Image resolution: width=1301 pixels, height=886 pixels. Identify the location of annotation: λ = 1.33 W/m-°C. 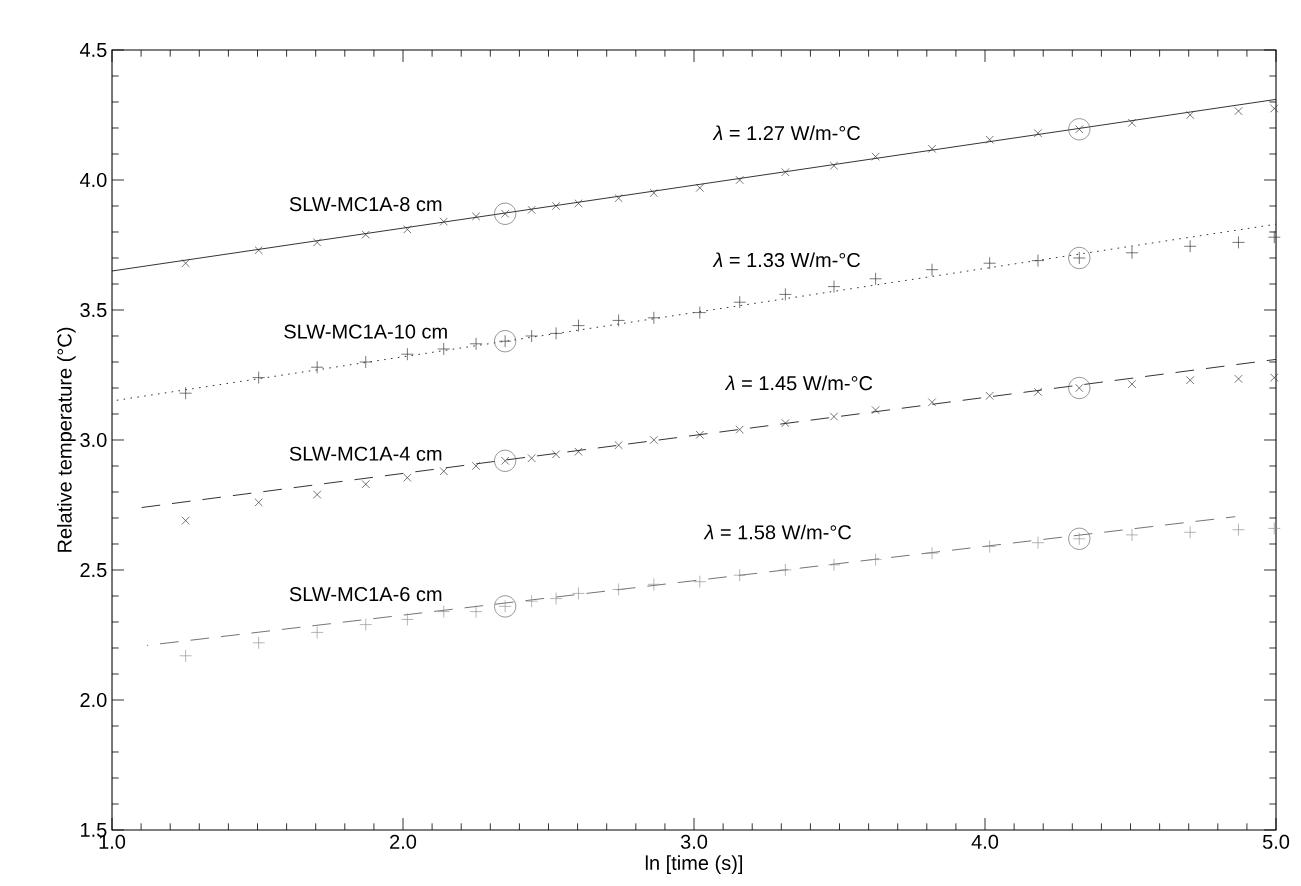
(786, 260).